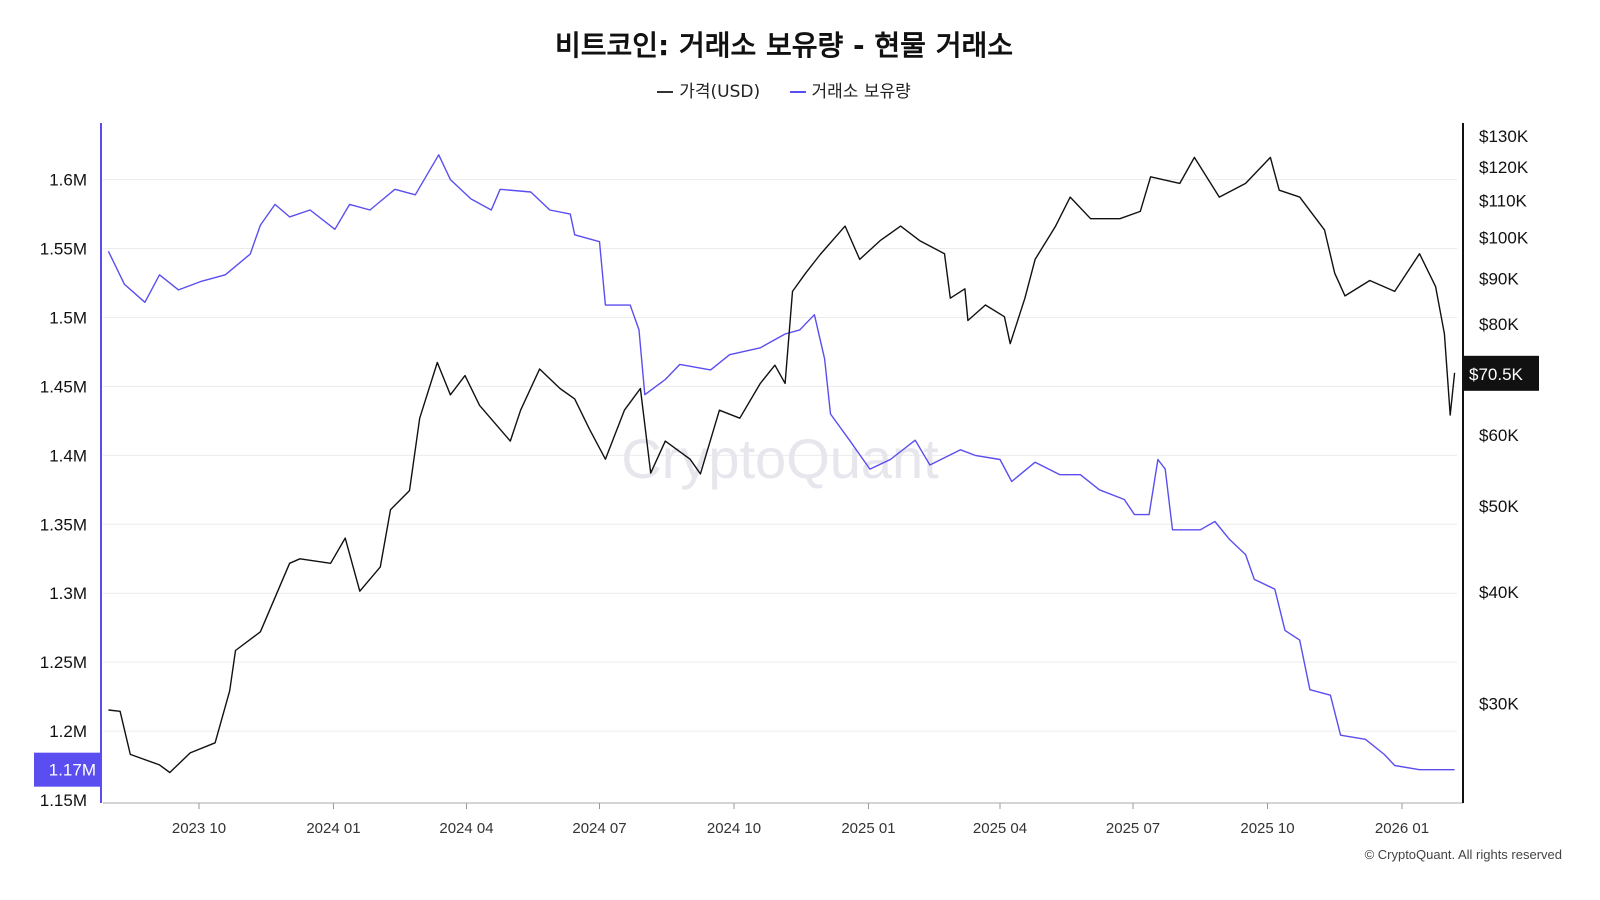 This screenshot has height=900, width=1600. I want to click on left-tick-label: 1.5M, so click(68, 317).